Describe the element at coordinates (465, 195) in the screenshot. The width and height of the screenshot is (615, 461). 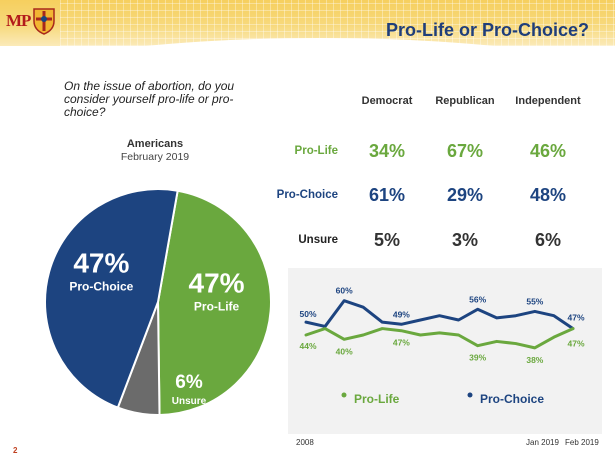
I see `cell-pro-choice-republican: 29%` at that location.